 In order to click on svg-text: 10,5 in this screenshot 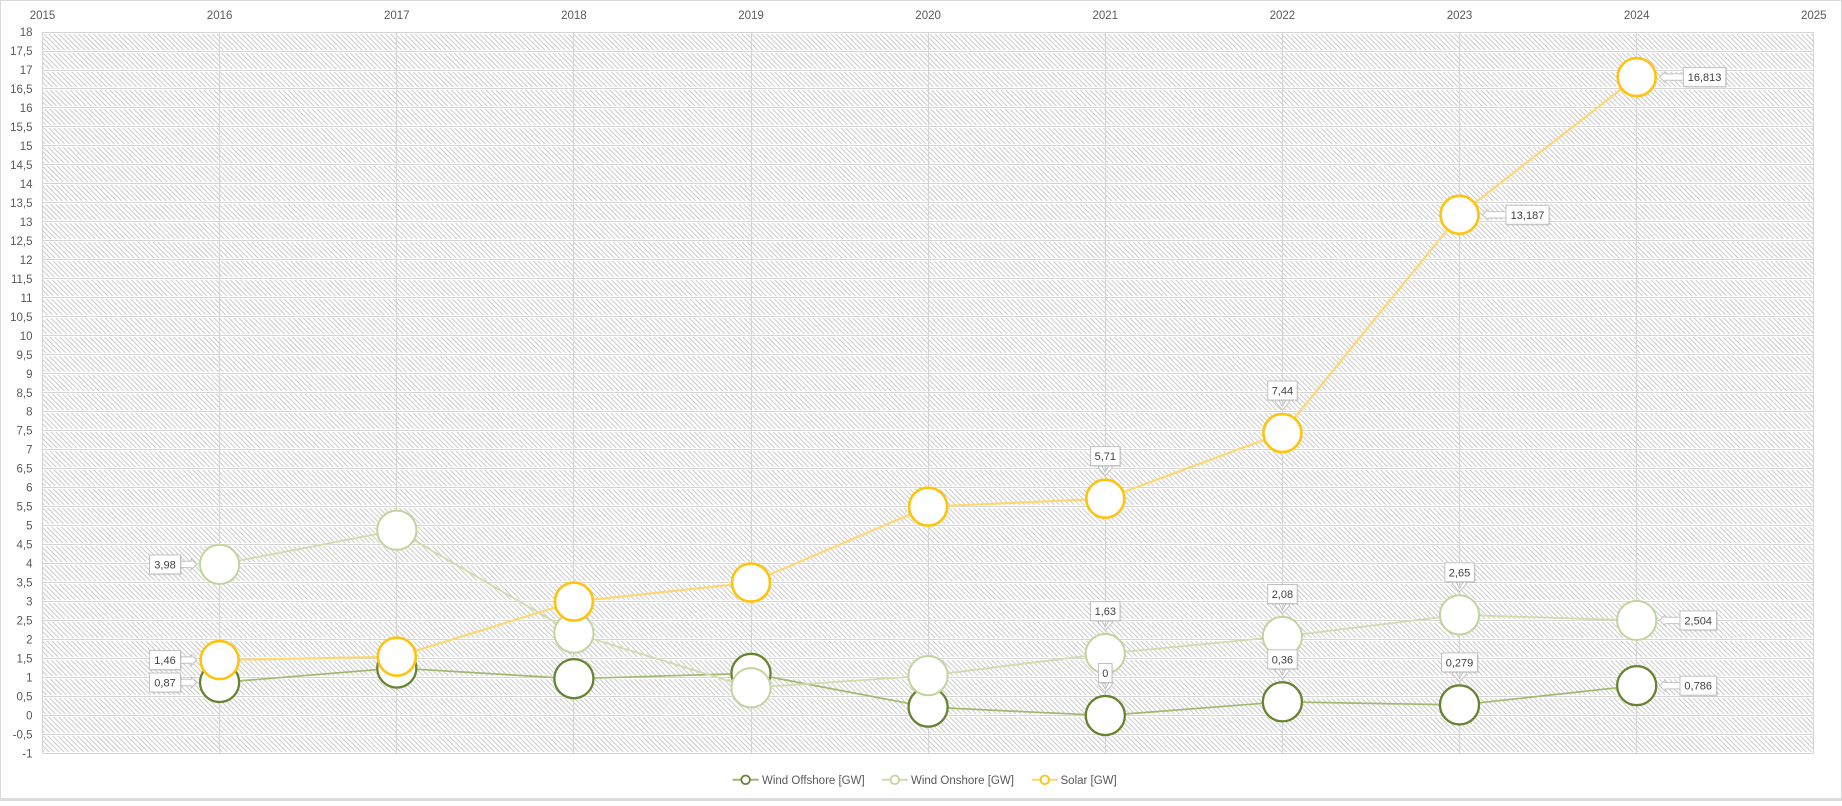, I will do `click(21, 318)`.